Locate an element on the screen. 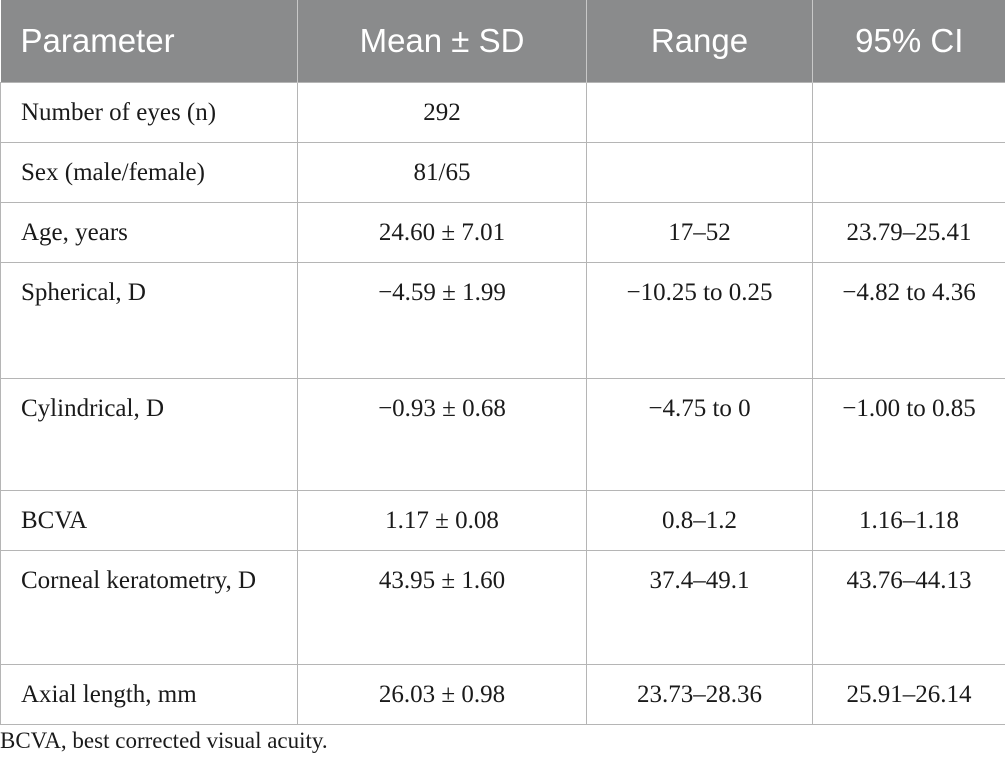 The image size is (1005, 767). table-row: Sex (male/female) 81/65 is located at coordinates (502, 172).